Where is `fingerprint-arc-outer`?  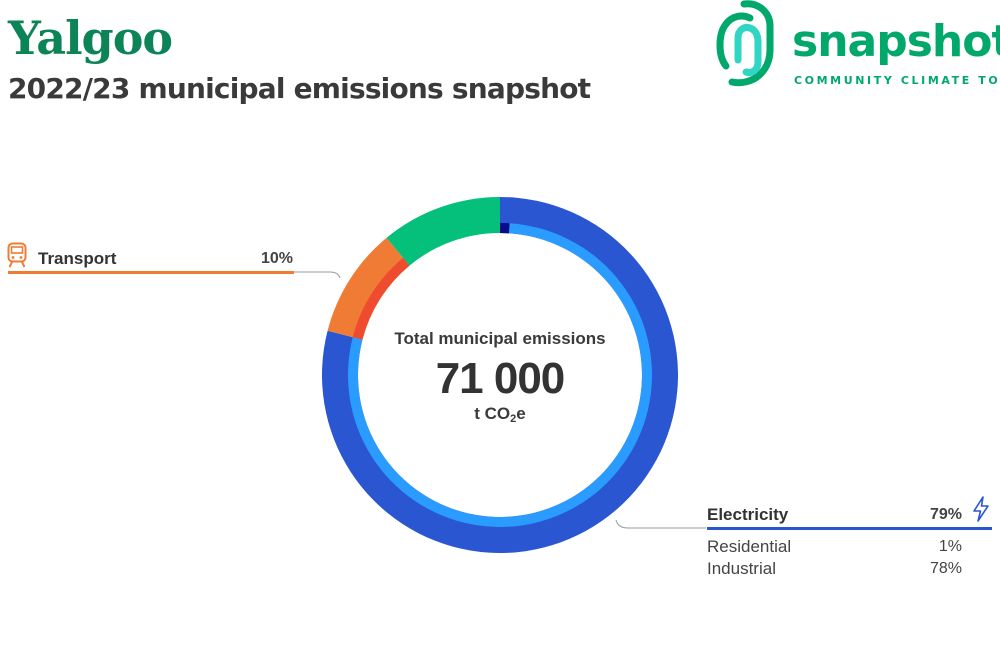 fingerprint-arc-outer is located at coordinates (735, 41).